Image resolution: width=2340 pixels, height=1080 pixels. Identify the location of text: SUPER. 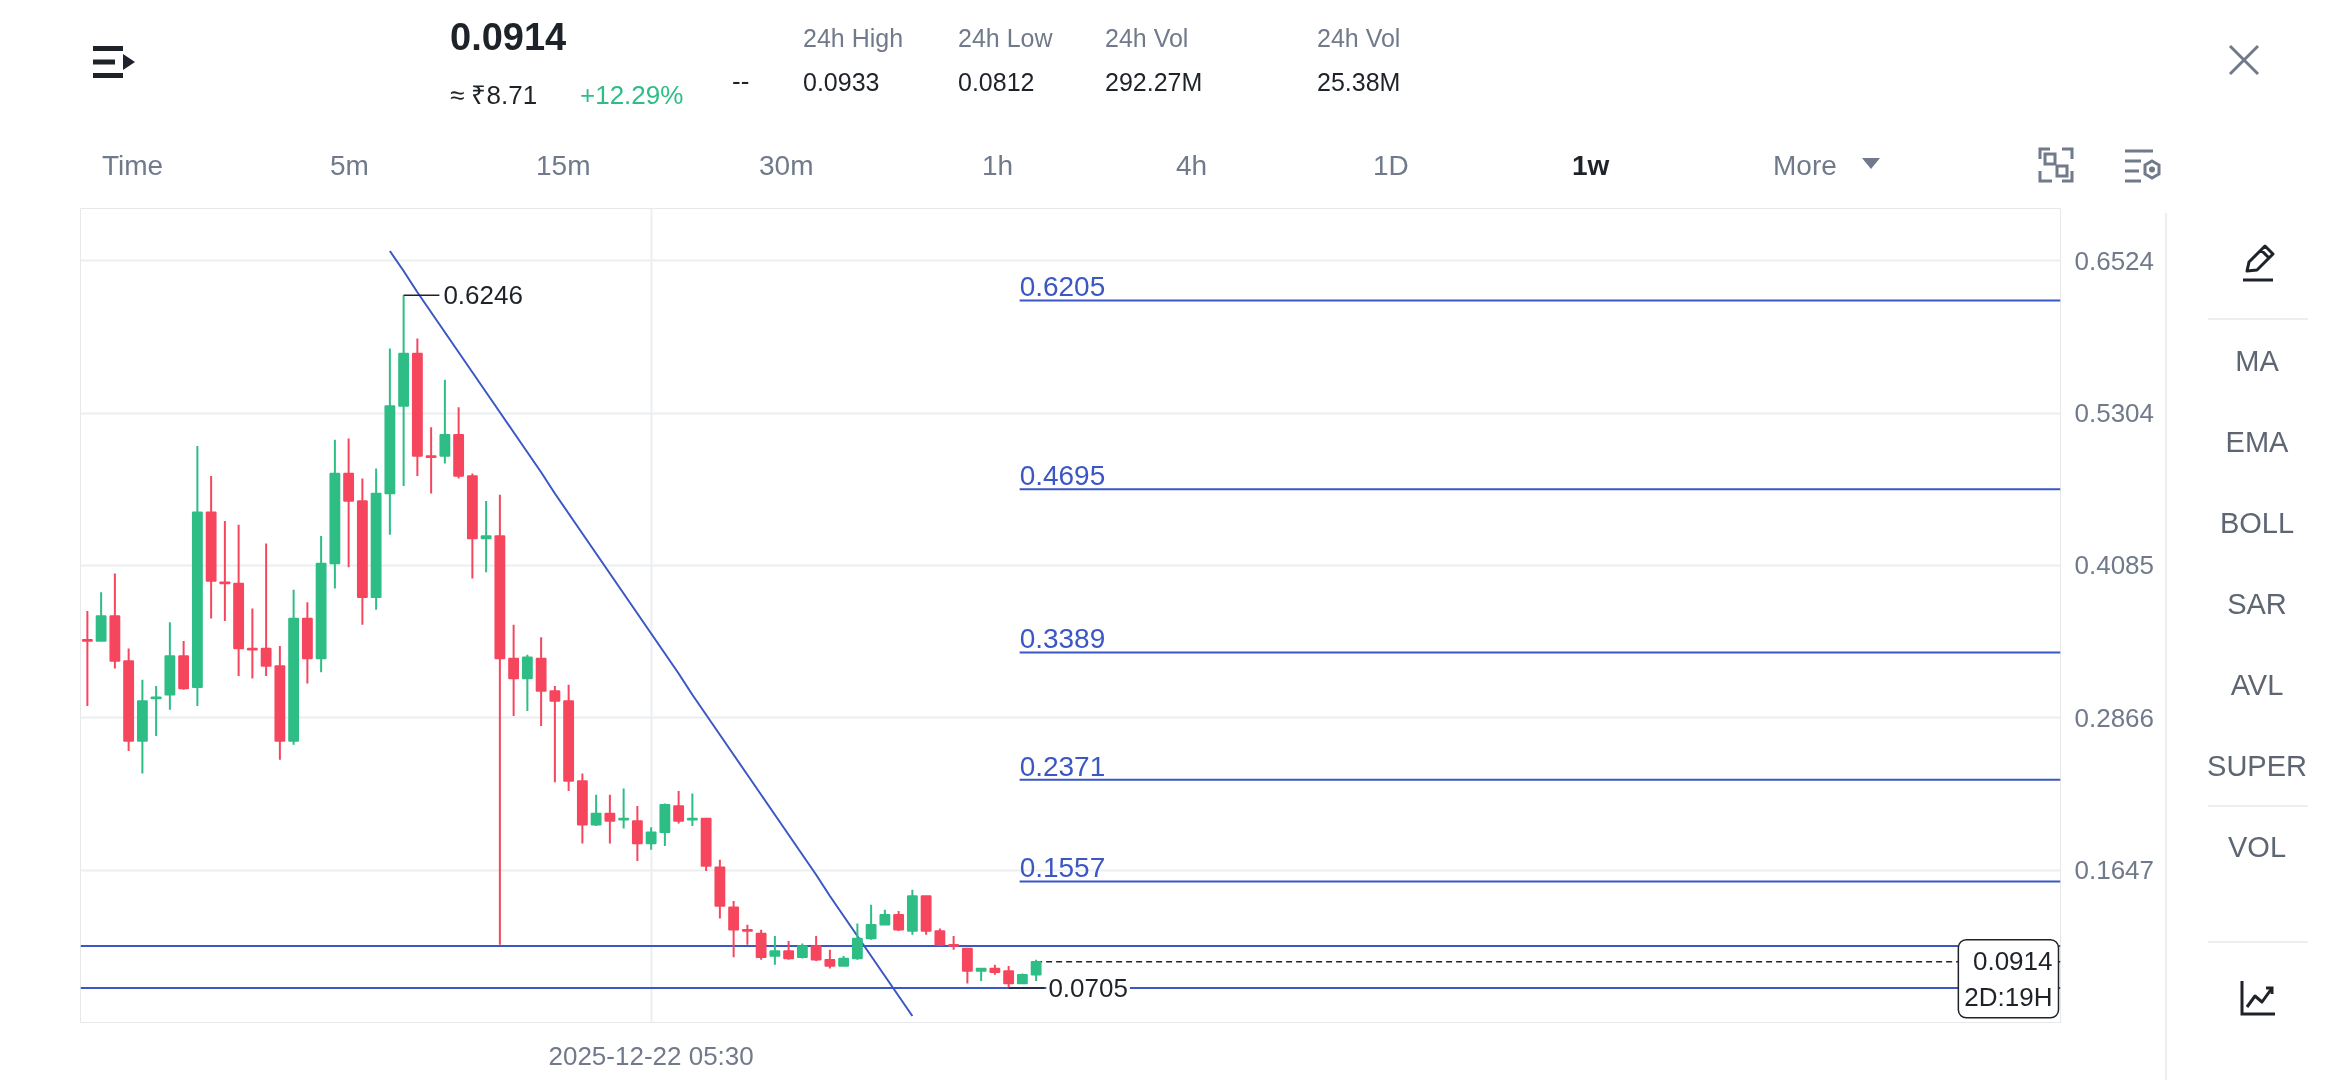
(2257, 766).